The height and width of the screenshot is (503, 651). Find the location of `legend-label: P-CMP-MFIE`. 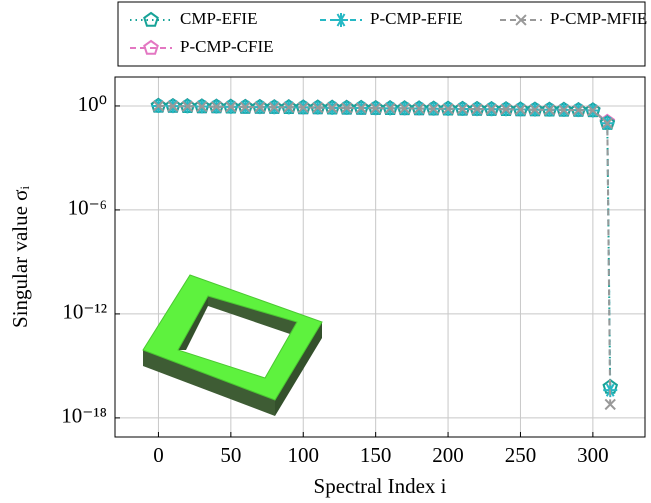

legend-label: P-CMP-MFIE is located at coordinates (598, 18).